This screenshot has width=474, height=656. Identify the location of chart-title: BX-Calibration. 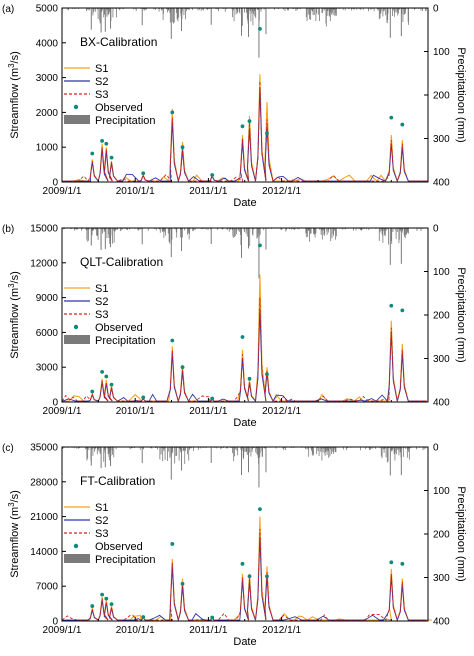
(118, 42).